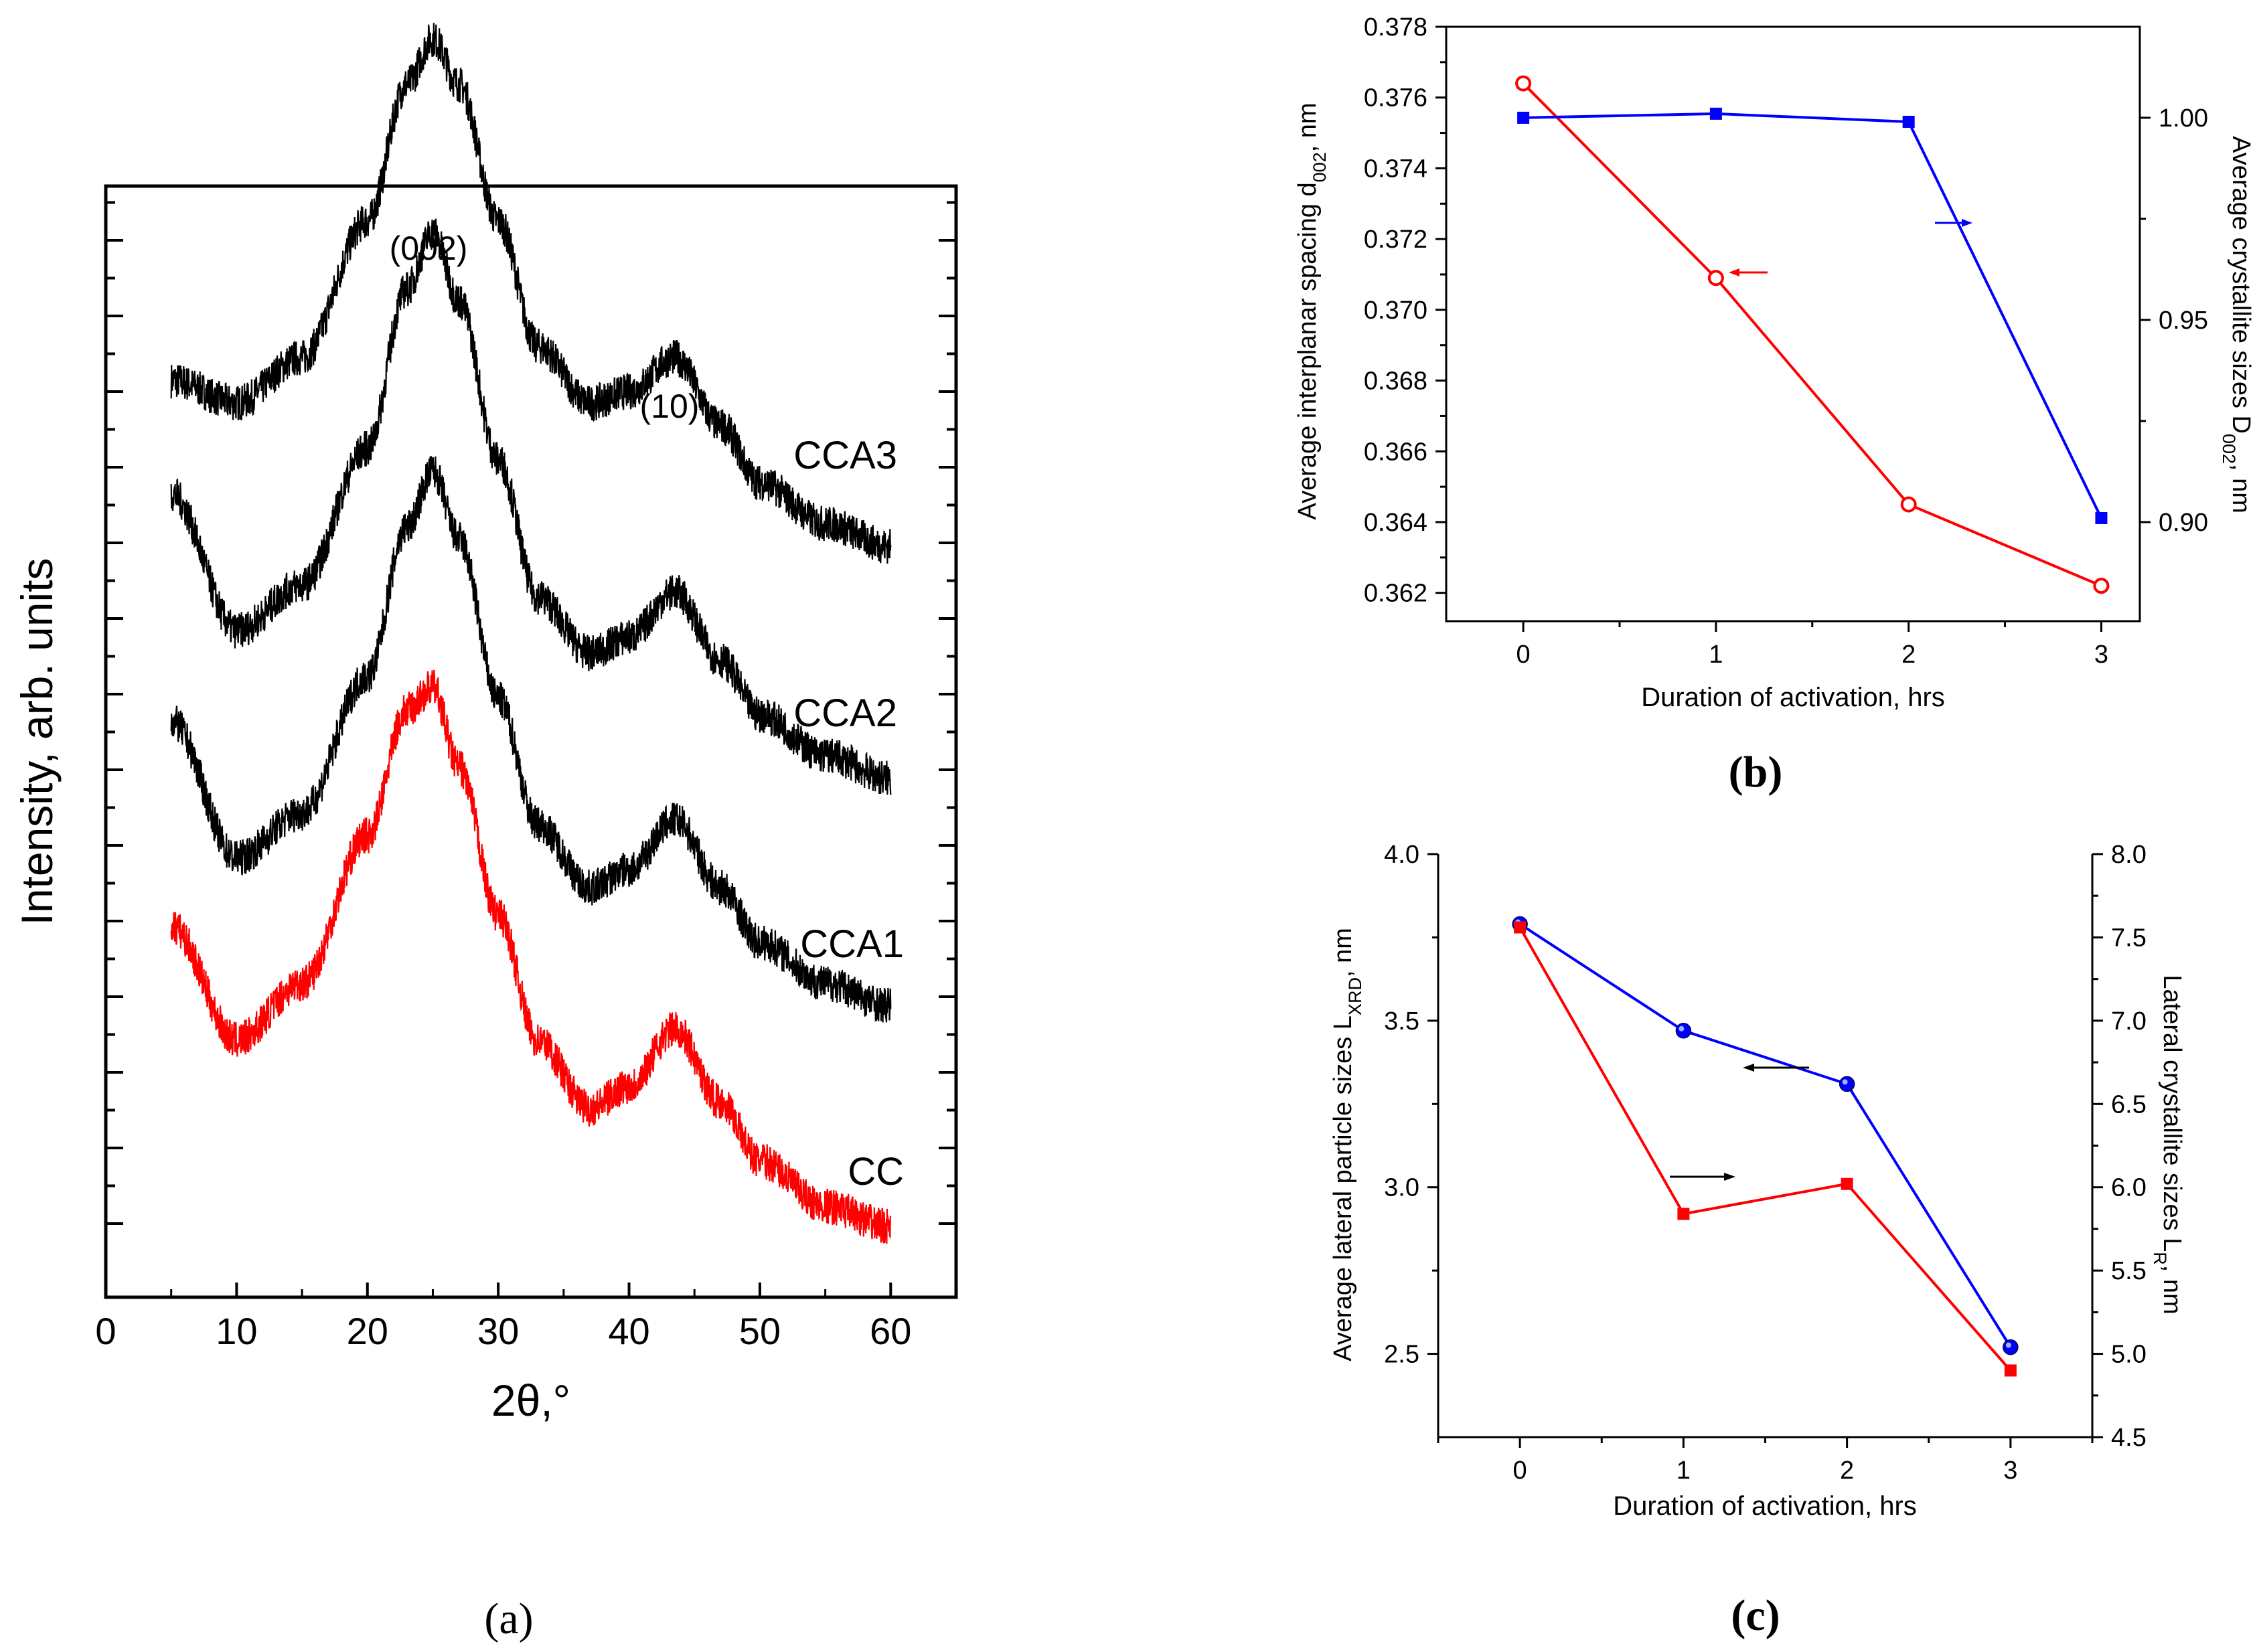  What do you see at coordinates (1401, 1355) in the screenshot?
I see `left-y-tick-label: 2.5` at bounding box center [1401, 1355].